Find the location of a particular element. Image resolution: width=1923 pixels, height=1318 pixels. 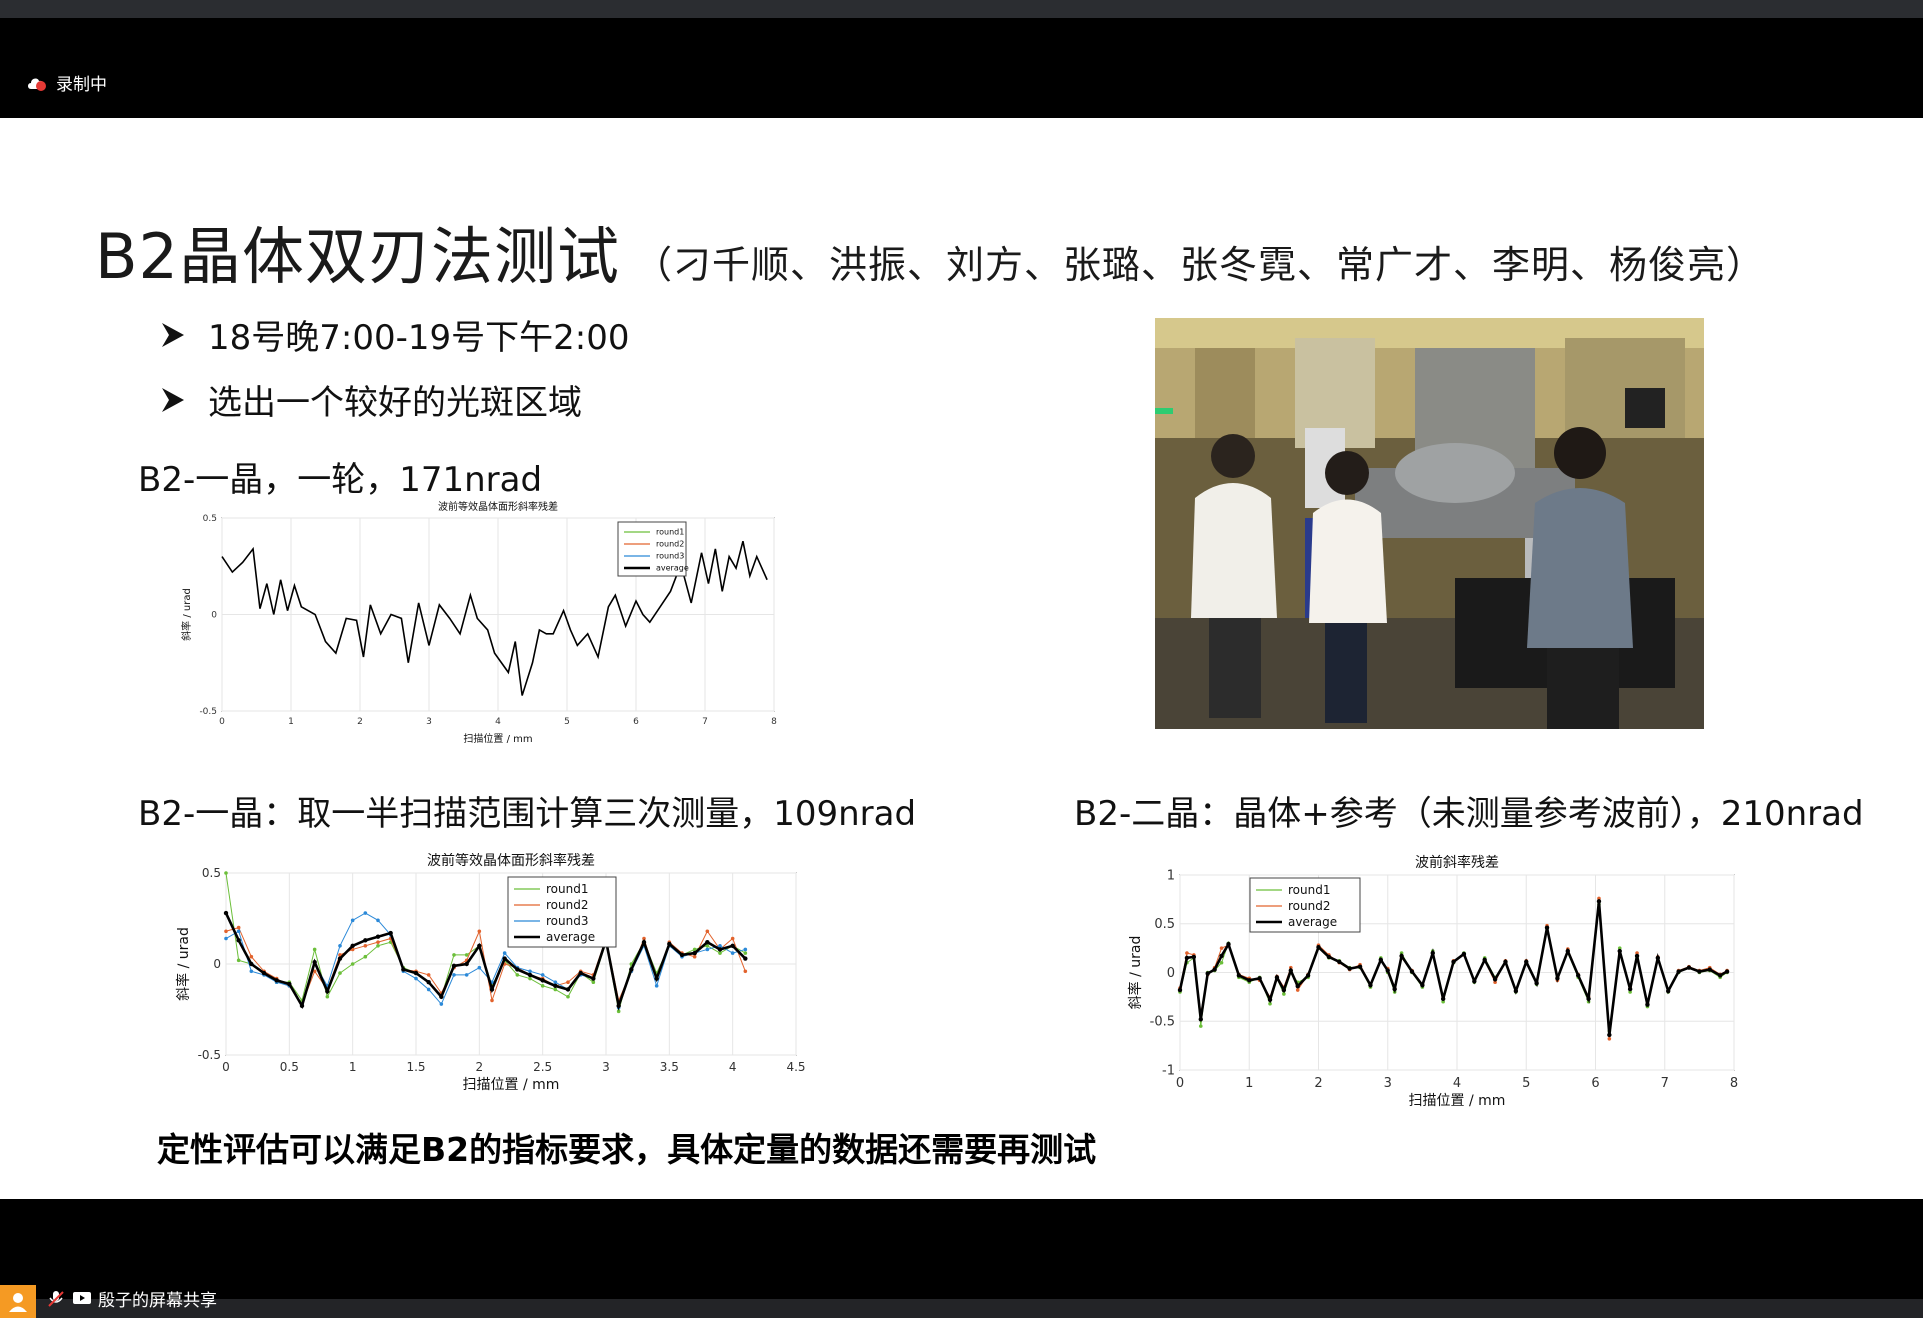

recording-cloud-icon is located at coordinates (37, 84).